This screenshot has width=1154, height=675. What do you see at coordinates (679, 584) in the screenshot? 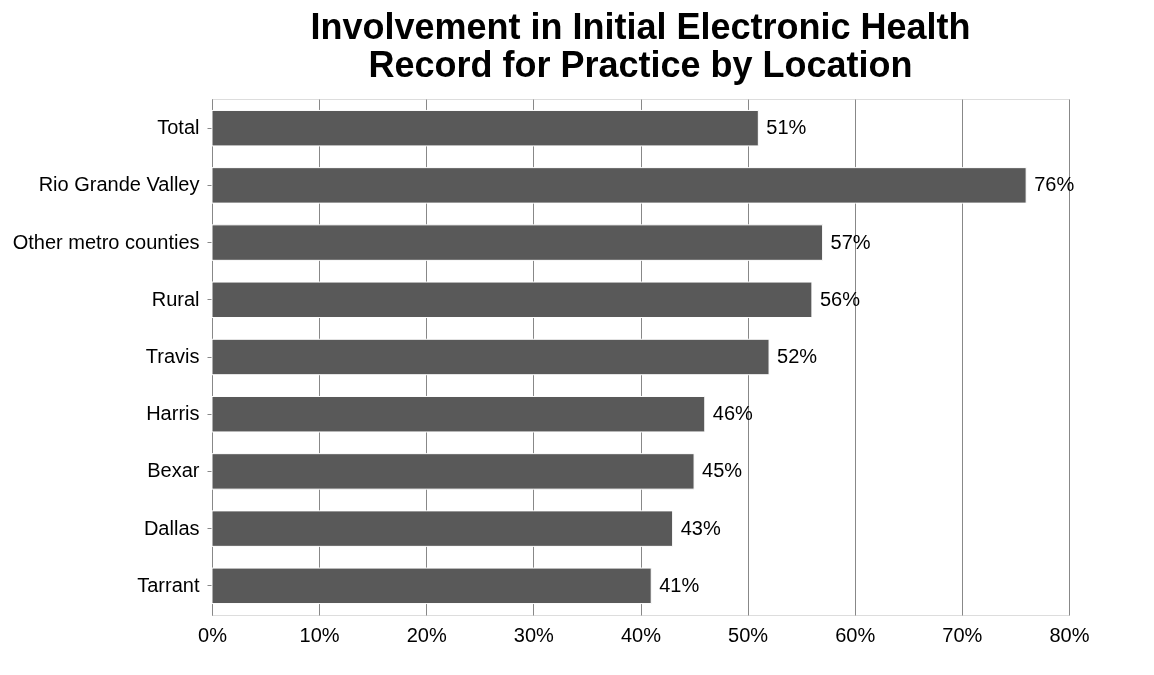
I see `data-label: 41%` at bounding box center [679, 584].